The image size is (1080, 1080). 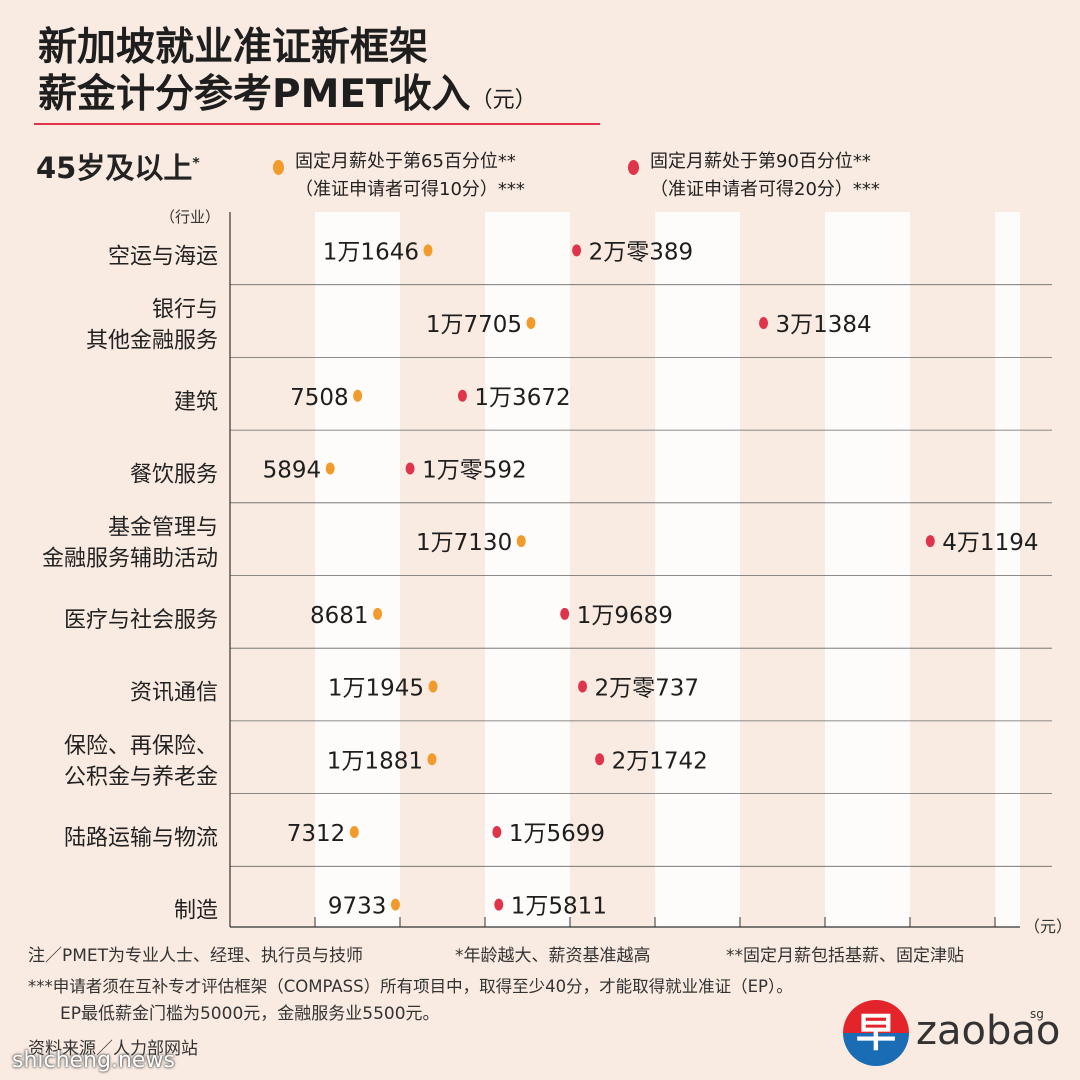 What do you see at coordinates (141, 746) in the screenshot?
I see `category-label: 保险、再保险、` at bounding box center [141, 746].